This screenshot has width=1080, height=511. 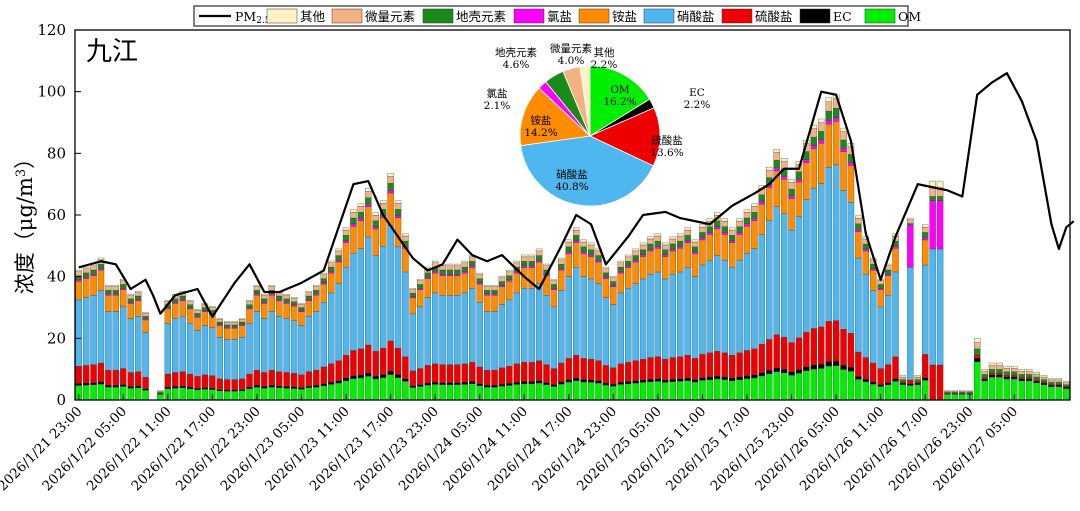 I want to click on legend-label-om: OM, so click(x=909, y=16).